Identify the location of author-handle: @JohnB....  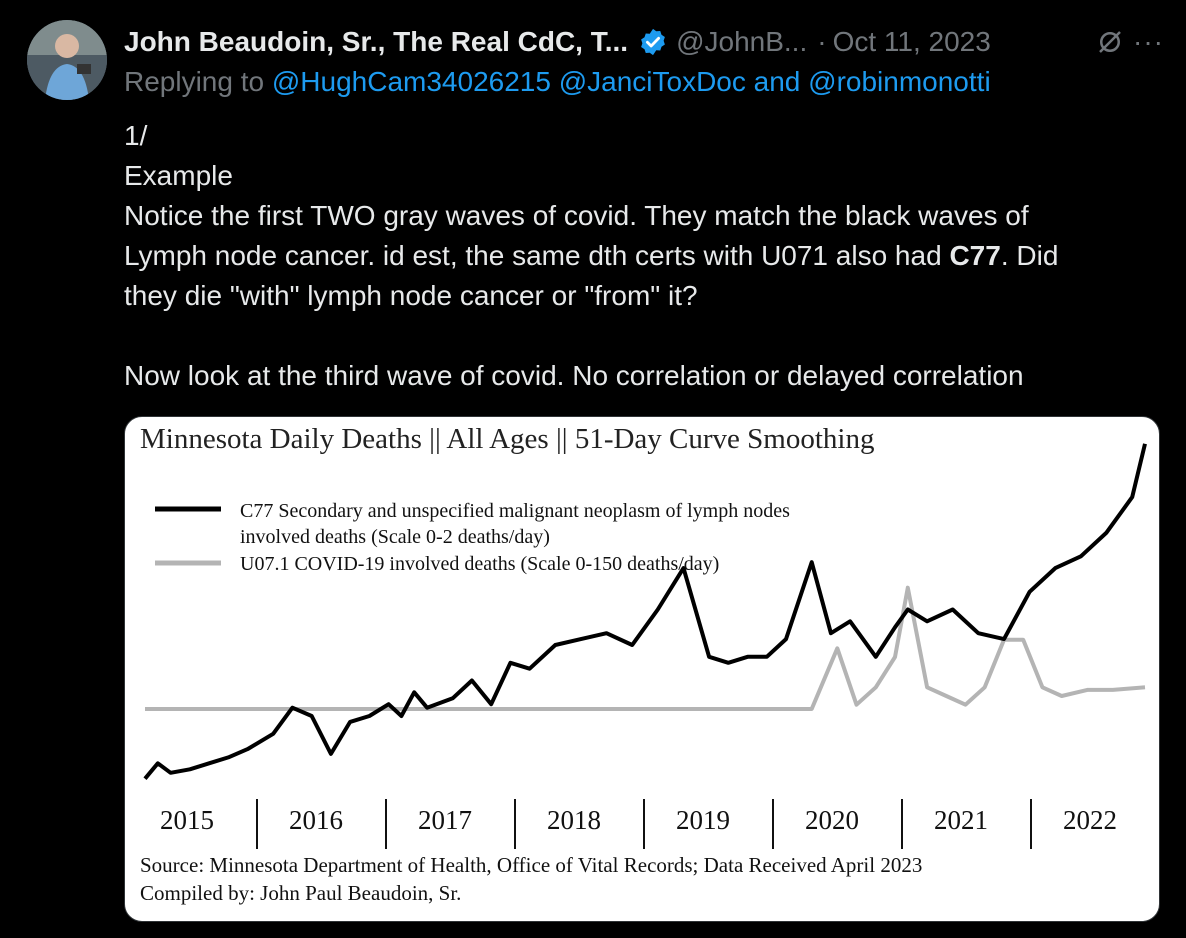
(742, 41).